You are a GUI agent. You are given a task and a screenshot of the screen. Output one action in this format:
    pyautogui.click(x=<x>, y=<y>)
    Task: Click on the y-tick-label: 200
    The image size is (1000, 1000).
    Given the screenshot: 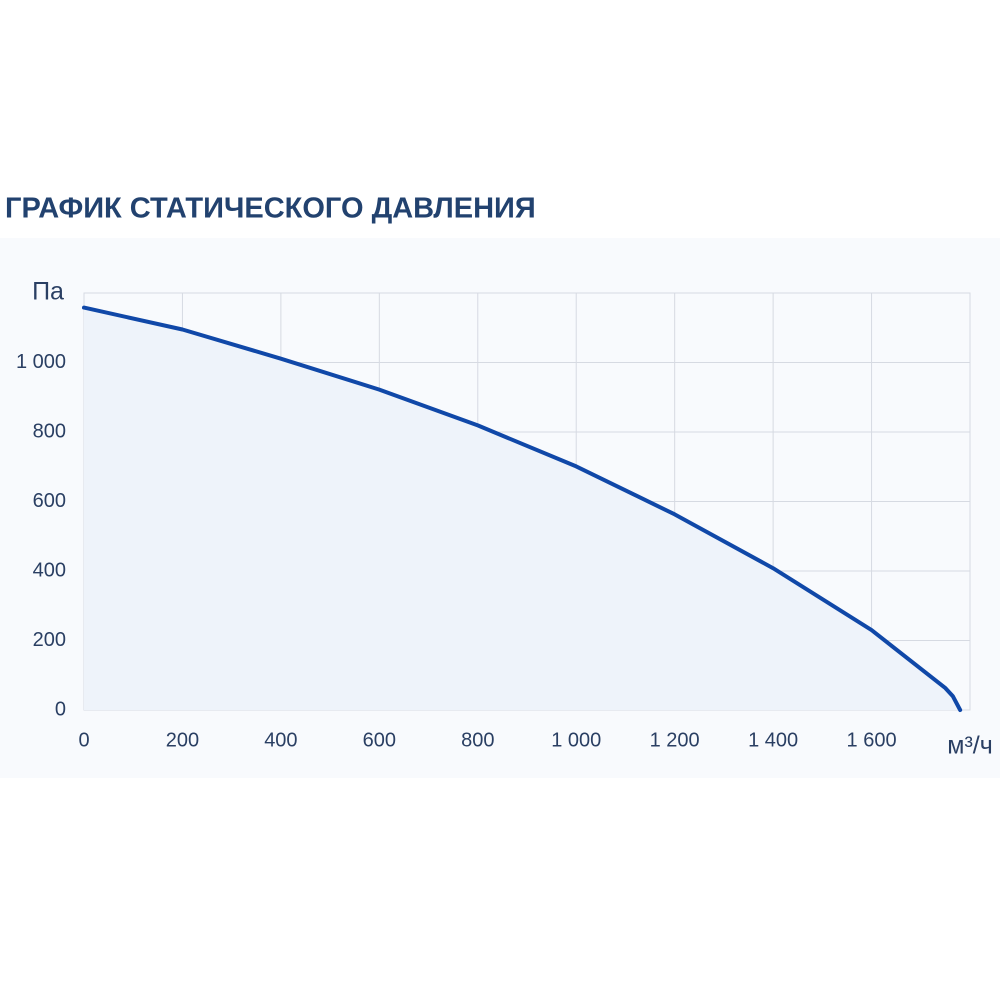 What is the action you would take?
    pyautogui.click(x=49, y=640)
    